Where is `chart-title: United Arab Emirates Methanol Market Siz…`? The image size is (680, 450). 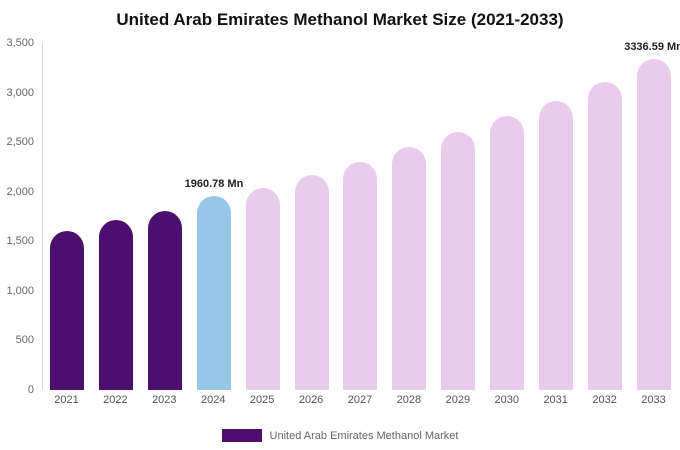 chart-title: United Arab Emirates Methanol Market Siz… is located at coordinates (340, 19).